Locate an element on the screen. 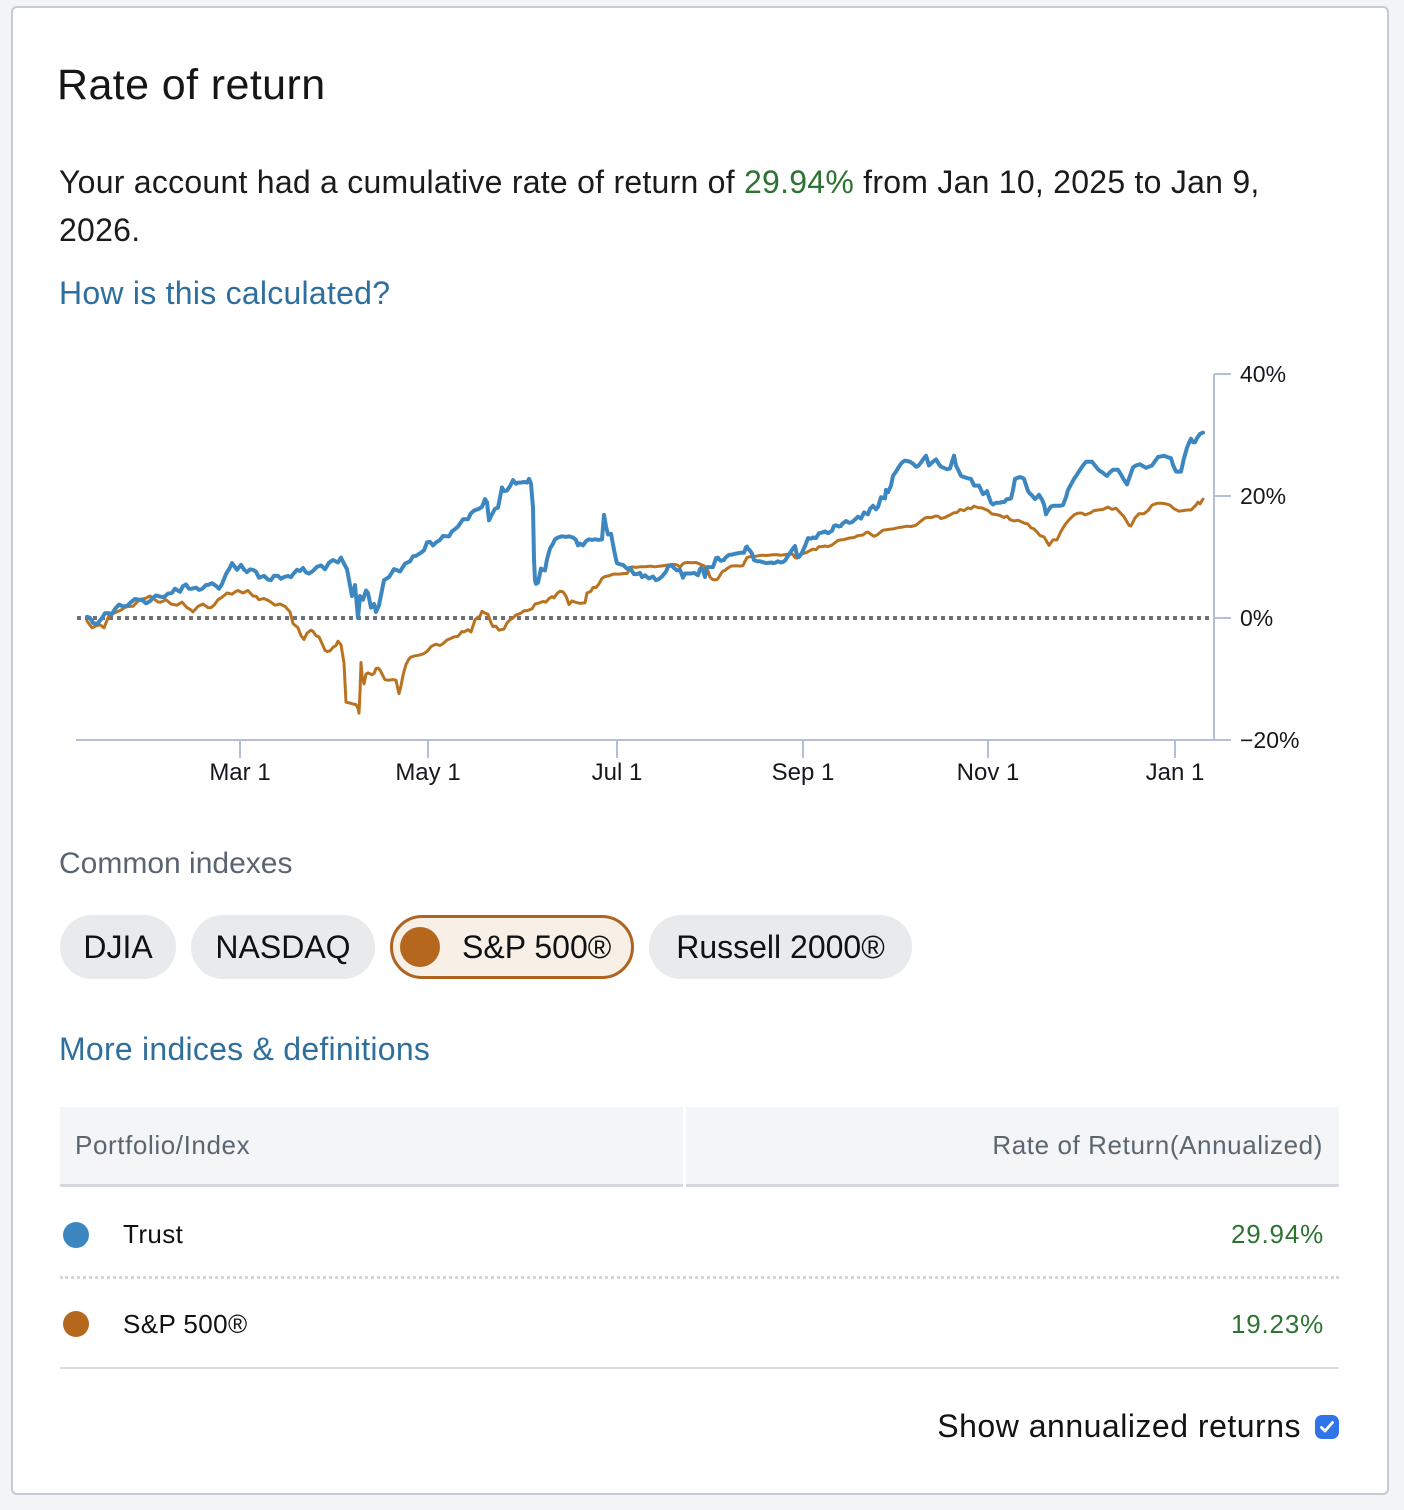 The height and width of the screenshot is (1510, 1404). svg-text: −20% is located at coordinates (1269, 740).